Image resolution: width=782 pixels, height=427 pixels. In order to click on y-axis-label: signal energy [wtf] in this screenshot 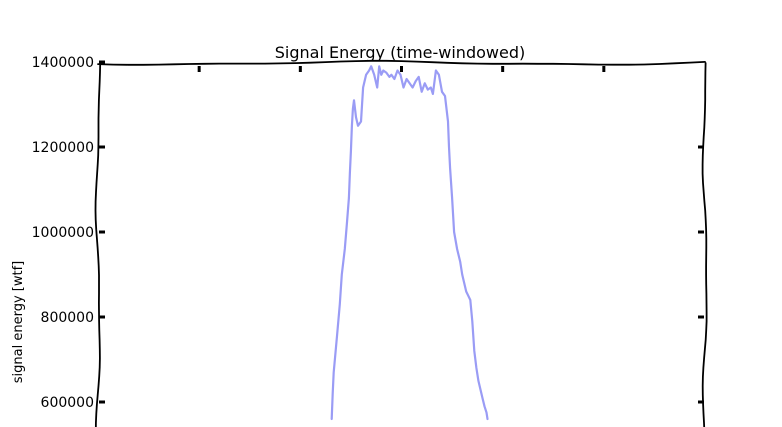, I will do `click(18, 322)`.